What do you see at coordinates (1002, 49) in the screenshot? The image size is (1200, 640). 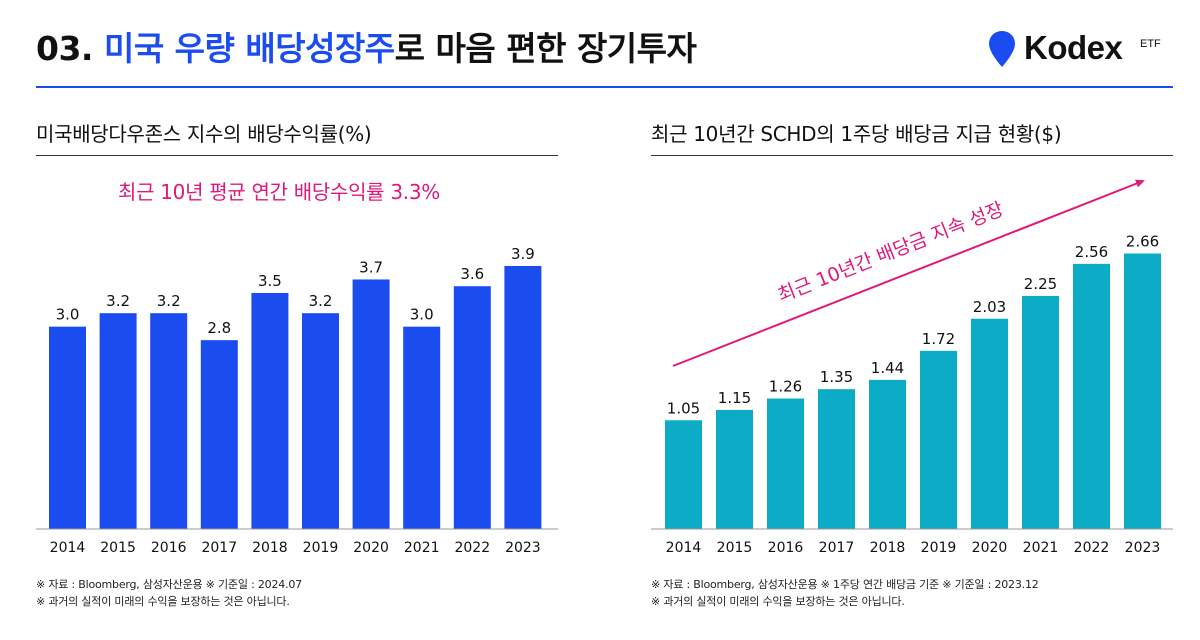 I see `location-pin-icon` at bounding box center [1002, 49].